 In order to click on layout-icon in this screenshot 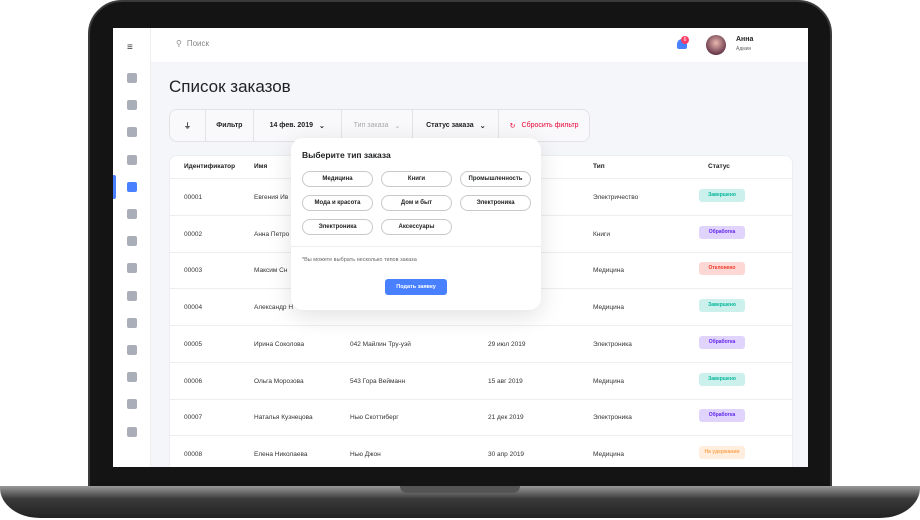, I will do `click(132, 214)`.